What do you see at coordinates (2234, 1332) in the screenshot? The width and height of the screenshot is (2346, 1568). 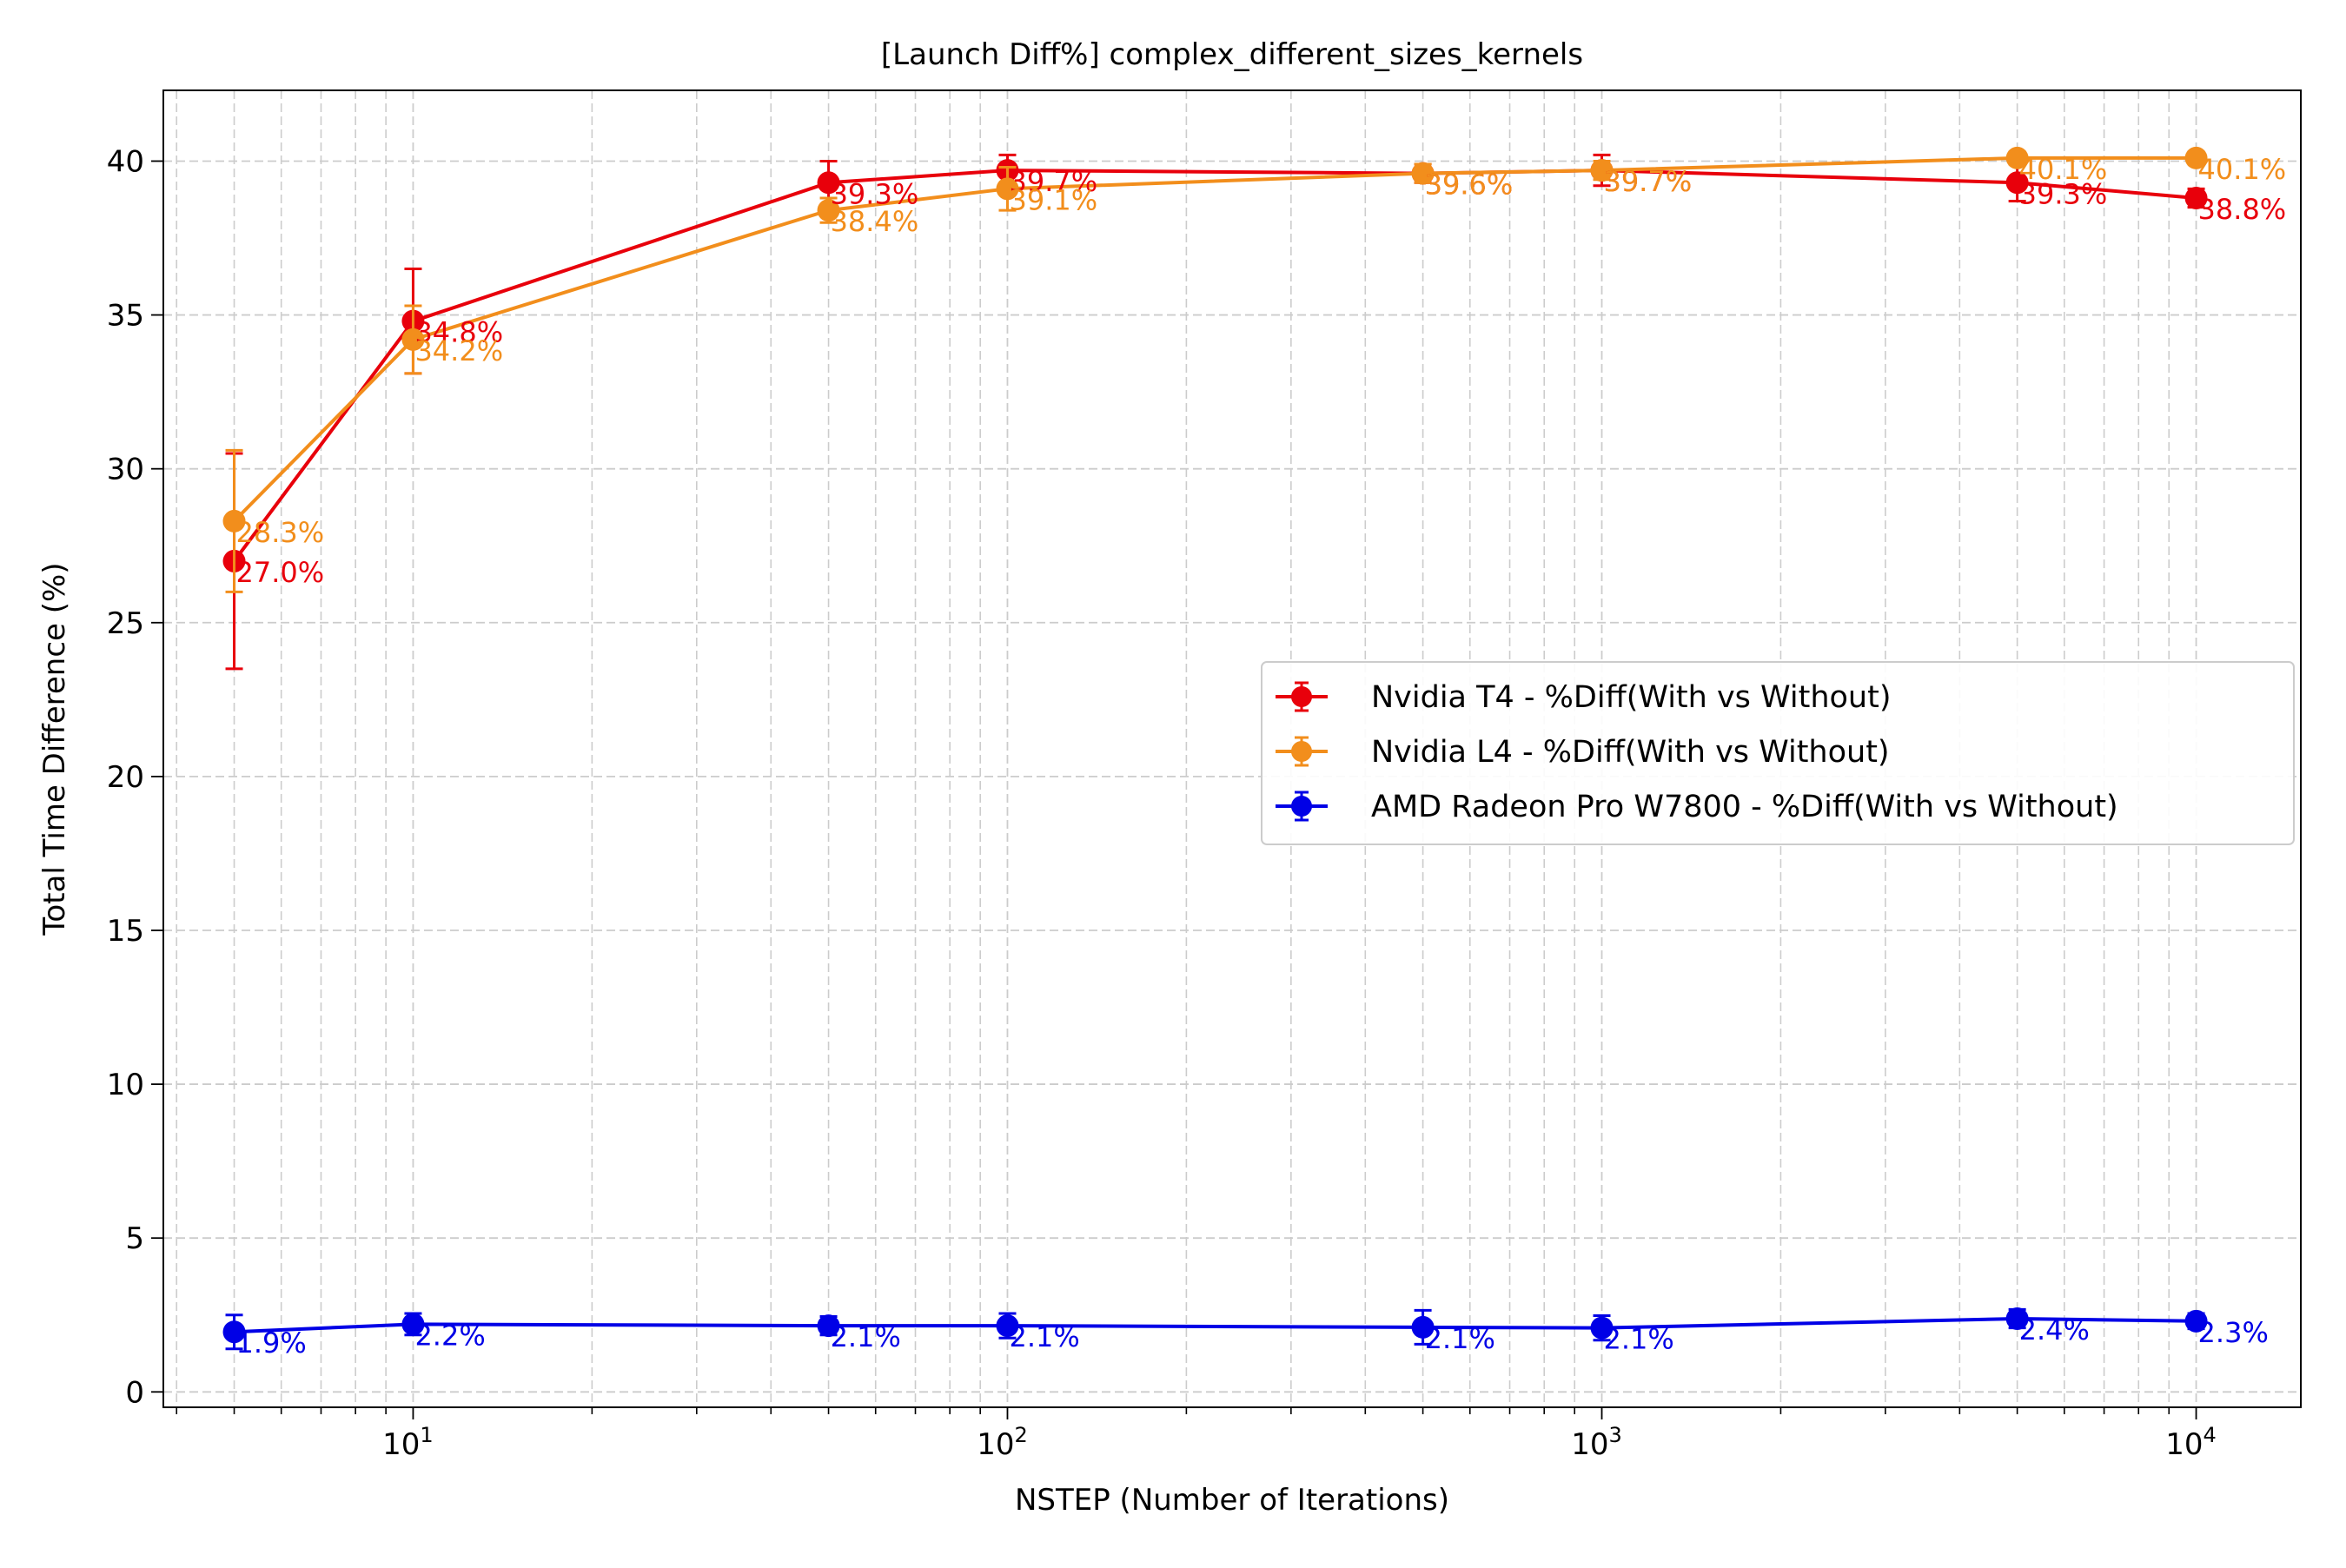 I see `data-label: 2.3%` at bounding box center [2234, 1332].